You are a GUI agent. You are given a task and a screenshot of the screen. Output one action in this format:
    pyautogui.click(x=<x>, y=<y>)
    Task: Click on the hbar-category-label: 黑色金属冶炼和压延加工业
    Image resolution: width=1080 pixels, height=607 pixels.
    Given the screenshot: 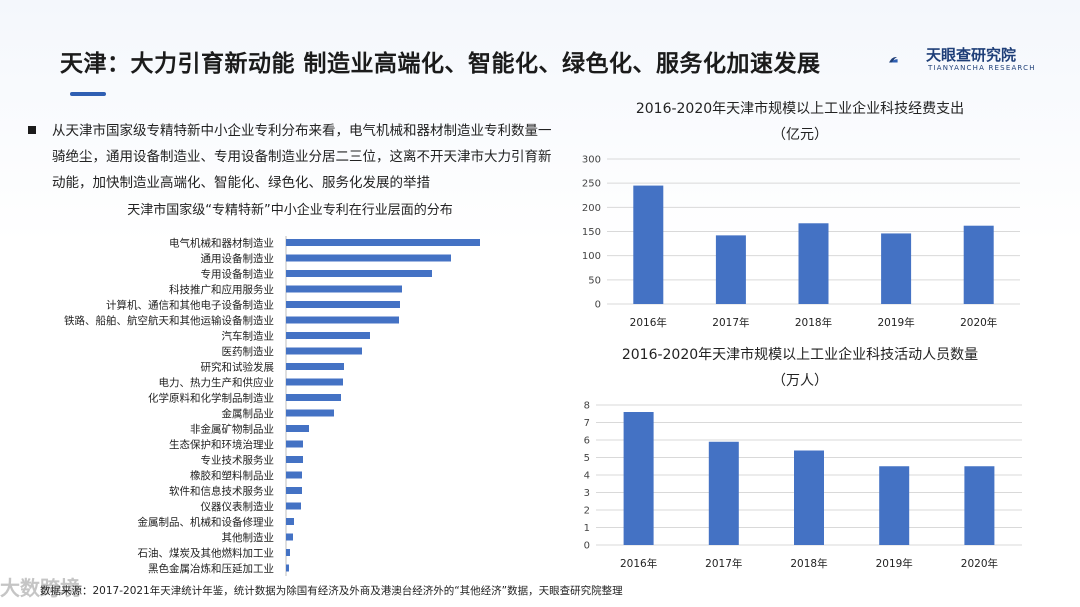 What is the action you would take?
    pyautogui.click(x=211, y=568)
    